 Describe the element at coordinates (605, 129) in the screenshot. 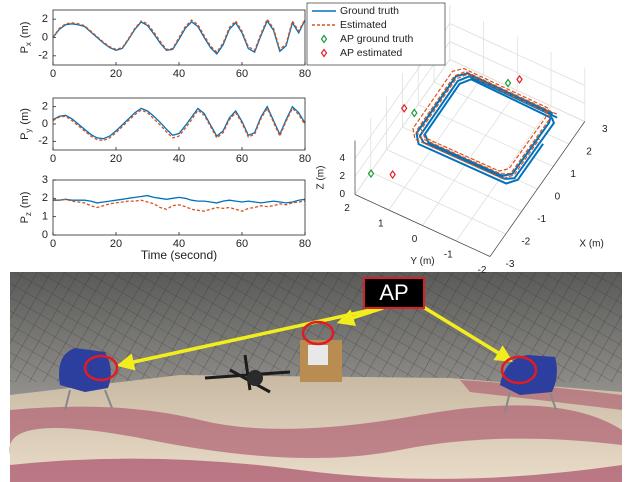

I see `x-tick-label: 3` at that location.